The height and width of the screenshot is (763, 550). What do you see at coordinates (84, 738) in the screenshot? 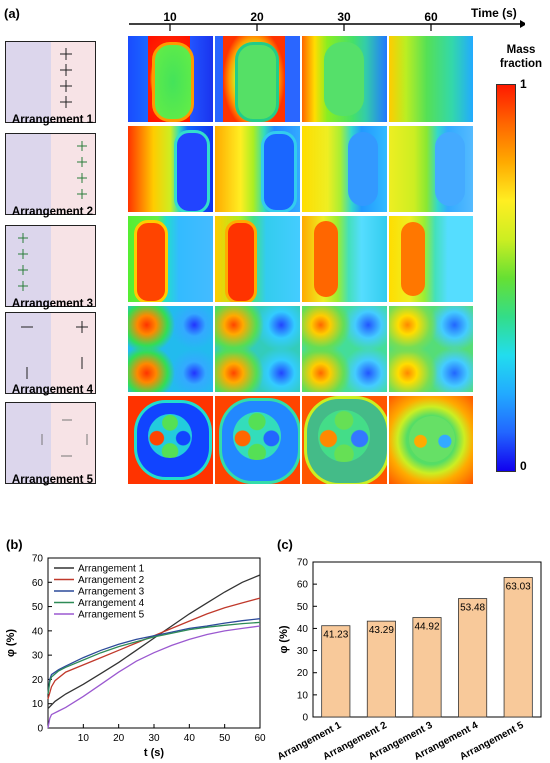
I see `x-tick-label: 10` at bounding box center [84, 738].